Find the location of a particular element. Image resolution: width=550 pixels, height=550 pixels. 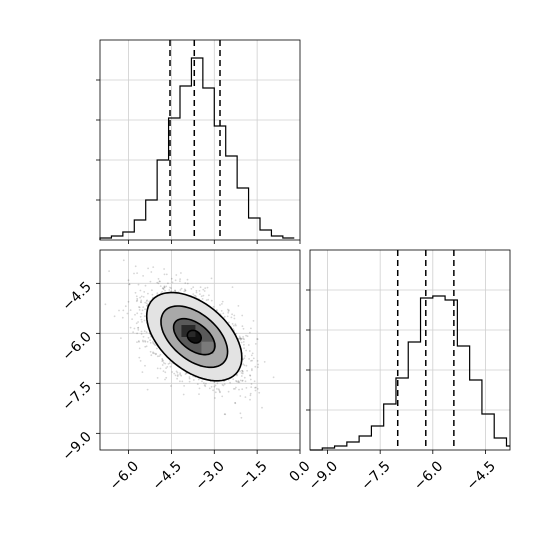

contour-line is located at coordinates (194, 336).